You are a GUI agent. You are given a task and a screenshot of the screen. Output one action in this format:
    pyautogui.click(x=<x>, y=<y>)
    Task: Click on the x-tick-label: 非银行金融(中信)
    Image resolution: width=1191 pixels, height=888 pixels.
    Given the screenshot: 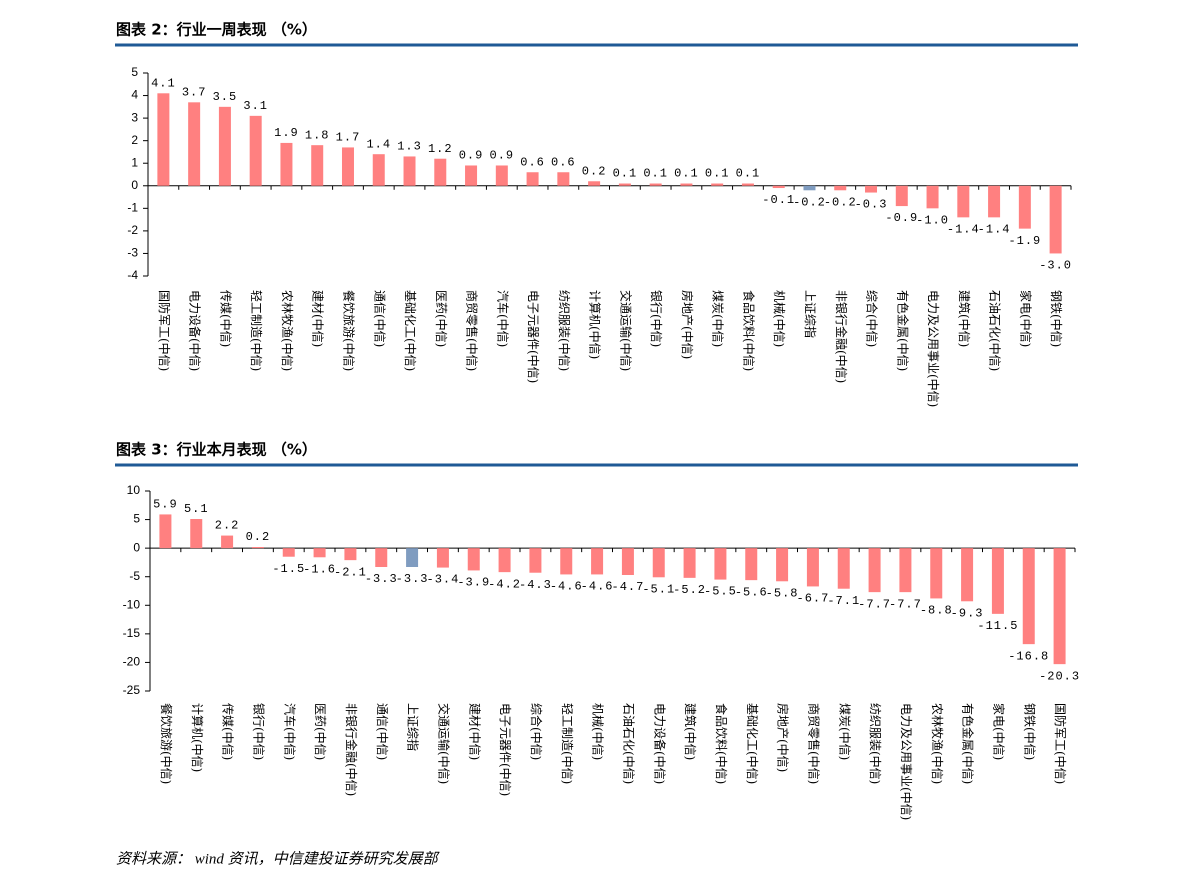 What is the action you would take?
    pyautogui.click(x=841, y=336)
    